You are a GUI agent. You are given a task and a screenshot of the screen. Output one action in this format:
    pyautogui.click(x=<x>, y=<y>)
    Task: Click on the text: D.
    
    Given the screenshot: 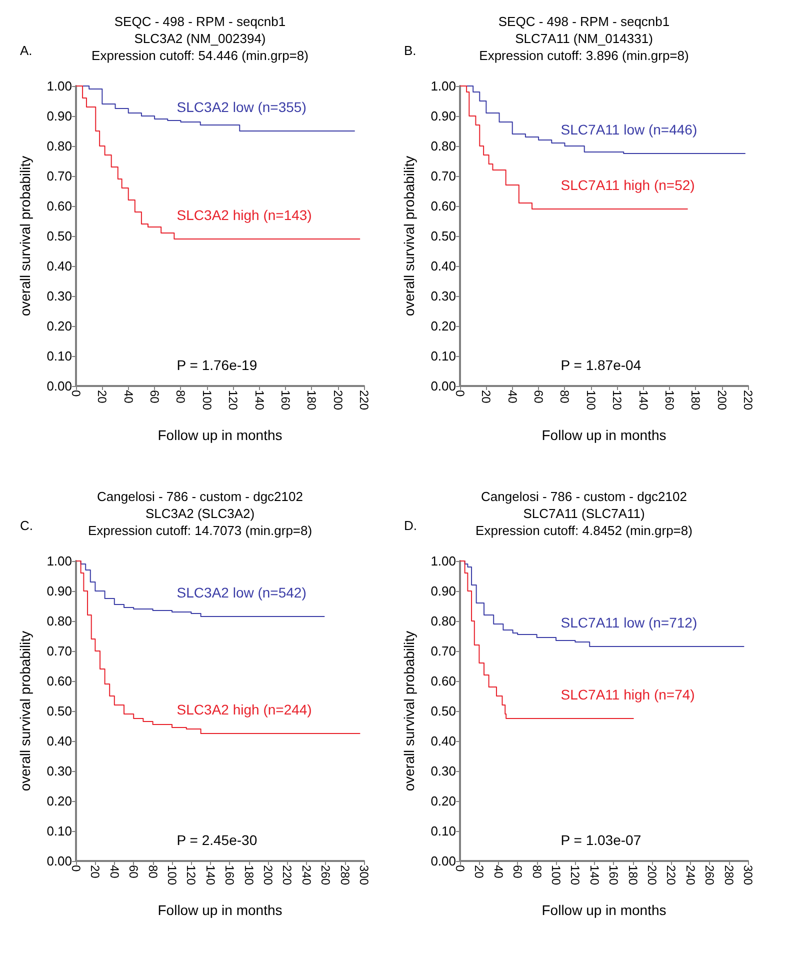 What is the action you would take?
    pyautogui.click(x=410, y=525)
    